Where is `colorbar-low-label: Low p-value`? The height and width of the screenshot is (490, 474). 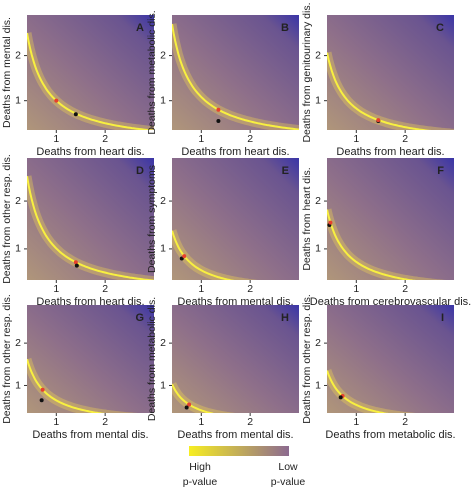 colorbar-low-label: Low p-value is located at coordinates (288, 474).